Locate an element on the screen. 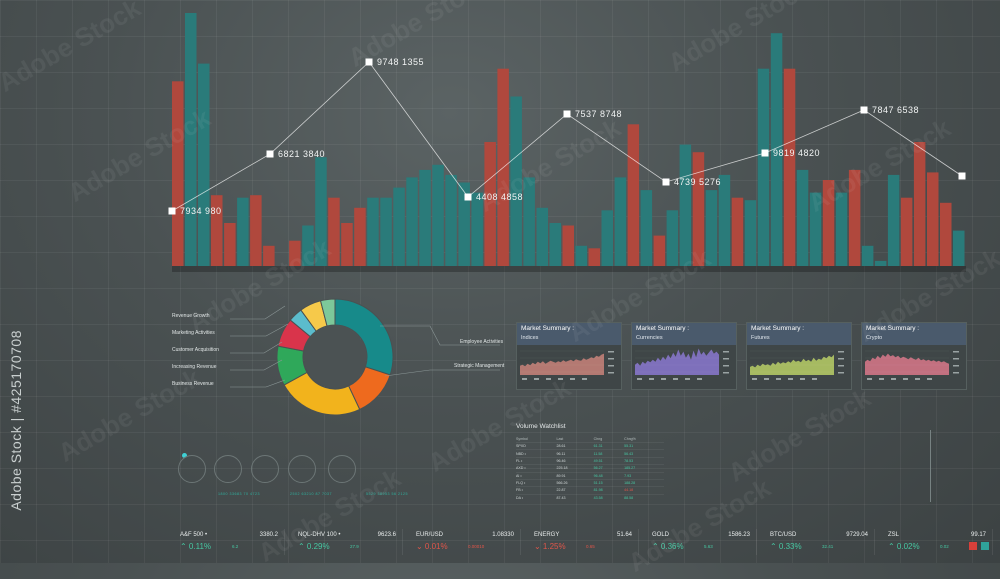 The image size is (1000, 579). table-row: NBD • 96.11 11.58 56.43 is located at coordinates (590, 453).